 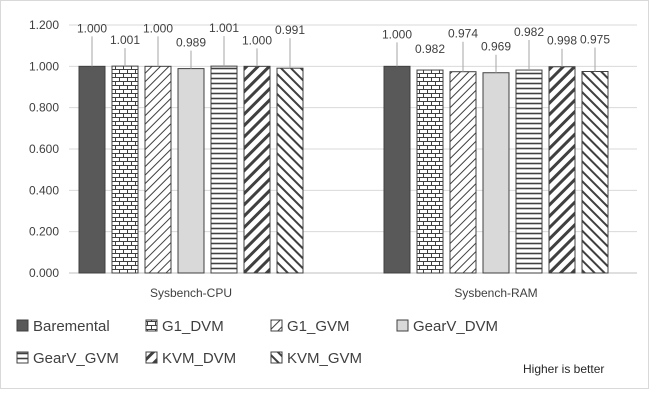 I want to click on y-tick-label: 0.200, so click(x=44, y=232).